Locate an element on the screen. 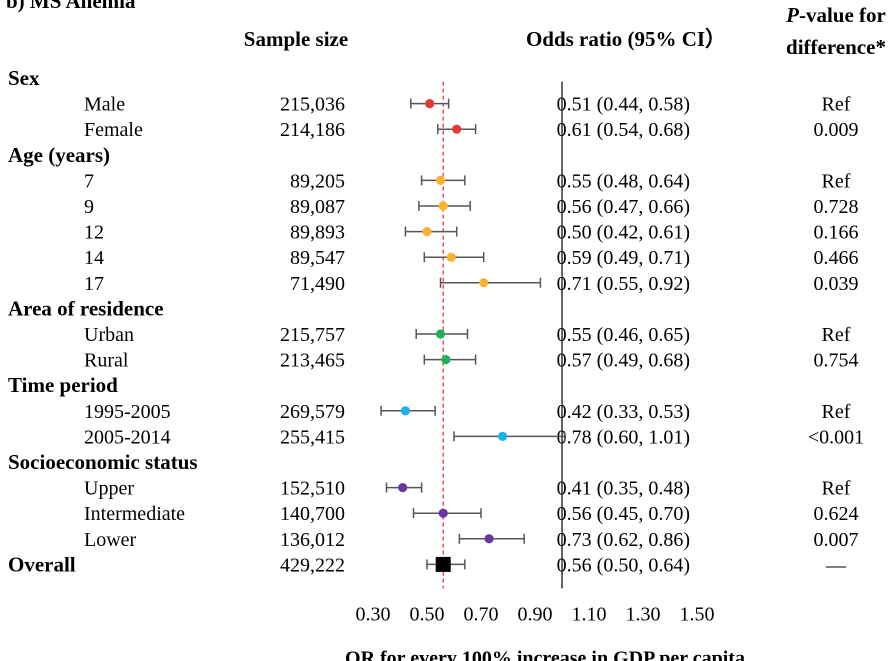 This screenshot has height=661, width=893. header-pvalue-italic: P is located at coordinates (792, 15).